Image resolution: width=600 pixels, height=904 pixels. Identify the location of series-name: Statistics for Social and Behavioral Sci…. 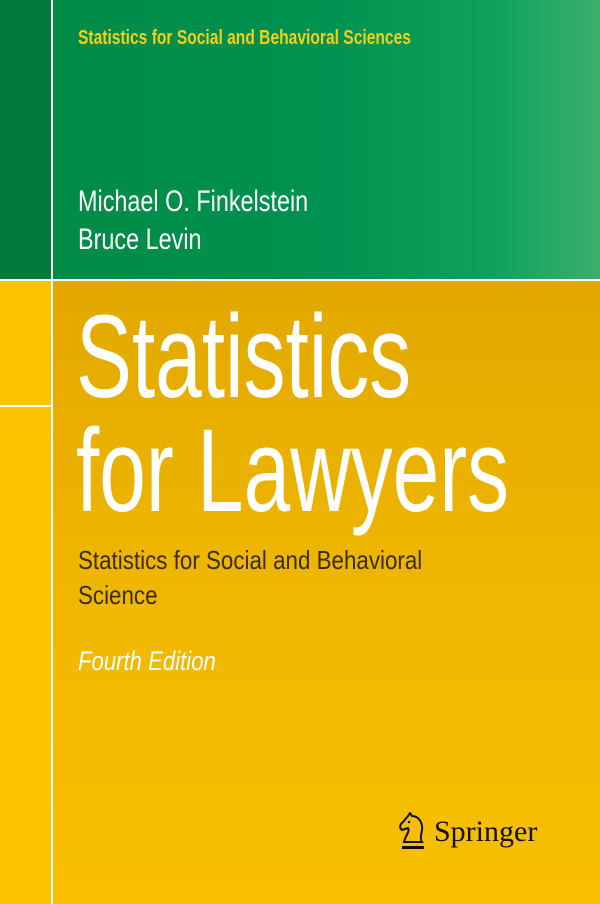
(244, 38).